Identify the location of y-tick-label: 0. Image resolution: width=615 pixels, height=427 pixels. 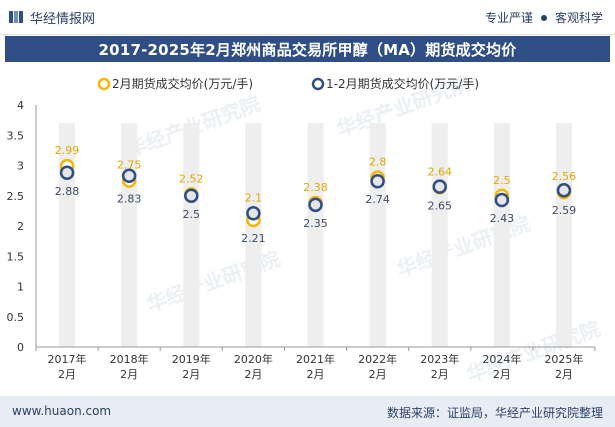
(20, 347).